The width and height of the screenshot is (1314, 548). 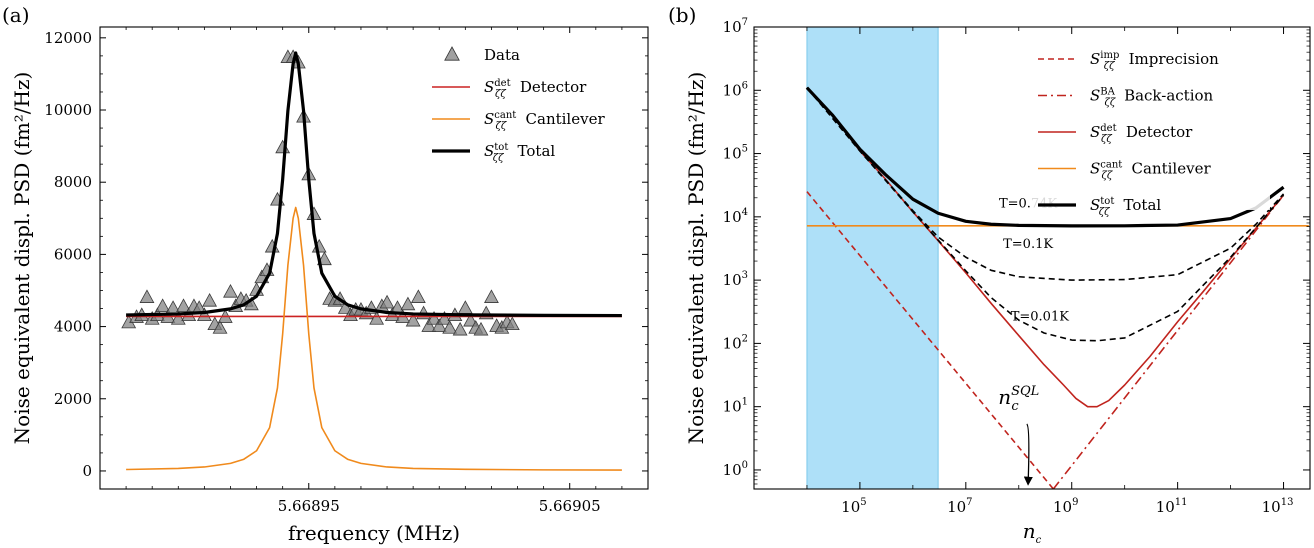 I want to click on legend-label: Data, so click(x=502, y=55).